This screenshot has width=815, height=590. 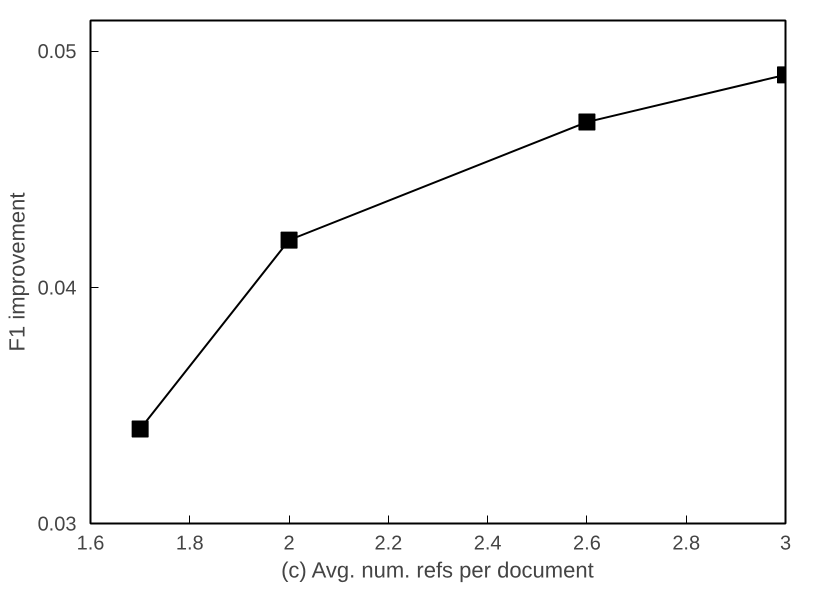 What do you see at coordinates (388, 543) in the screenshot?
I see `x-tick-label: 2.2` at bounding box center [388, 543].